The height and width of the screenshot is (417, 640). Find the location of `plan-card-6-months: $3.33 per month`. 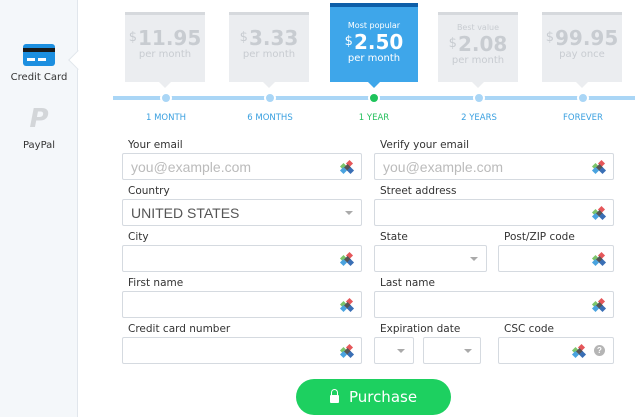

plan-card-6-months: $3.33 per month is located at coordinates (269, 50).